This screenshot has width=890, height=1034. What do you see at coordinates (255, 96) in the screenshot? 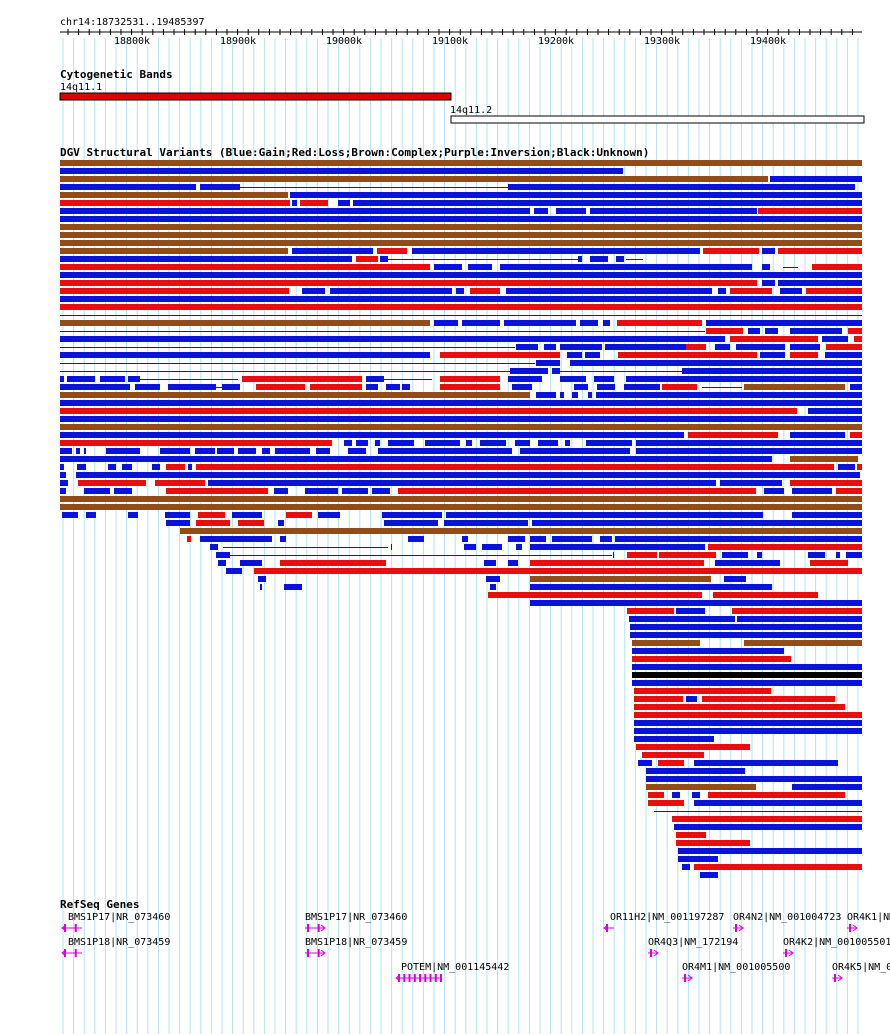
I see `cytoband-q111` at bounding box center [255, 96].